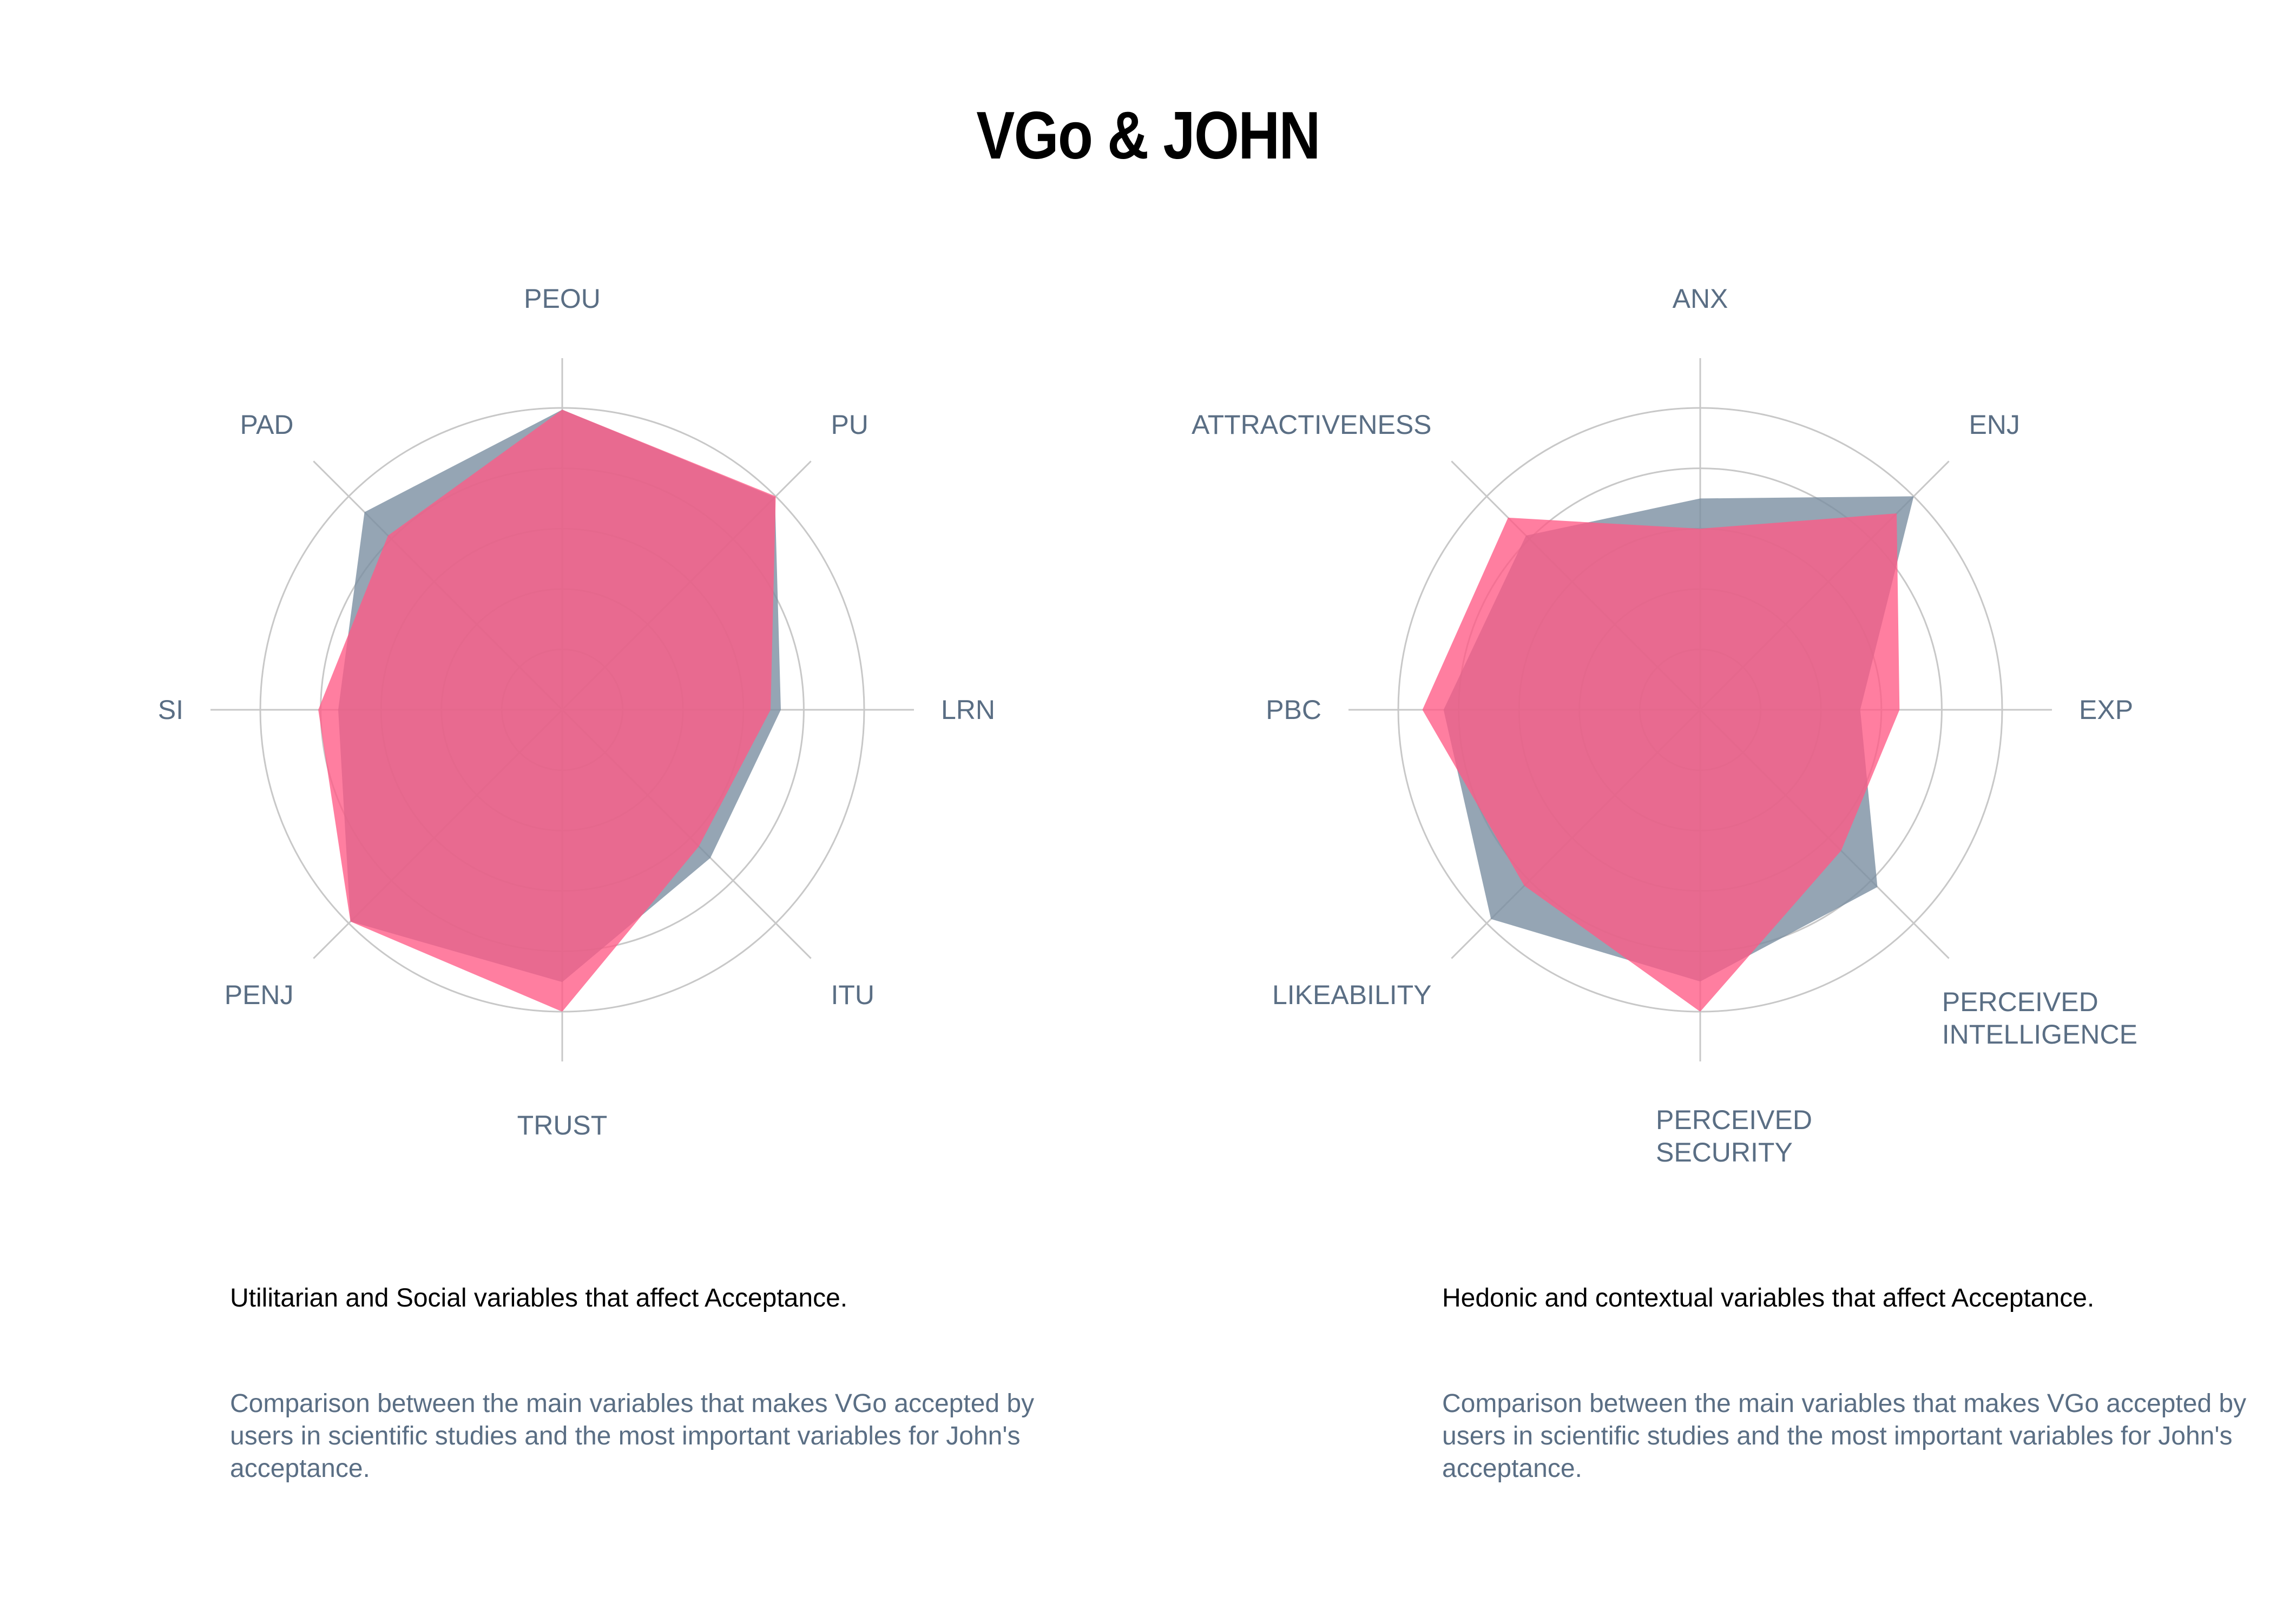  I want to click on axis-label-peou: PEOU, so click(562, 298).